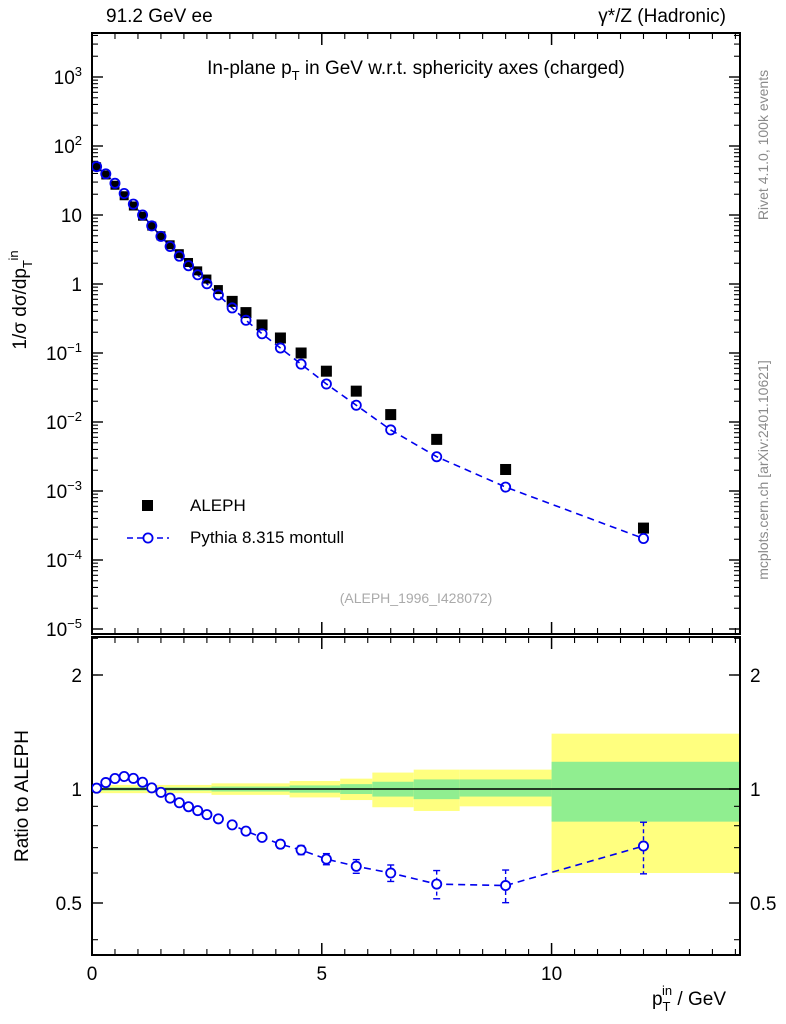  I want to click on legend: ALEPH Pythia 8.315 montull, so click(235, 521).